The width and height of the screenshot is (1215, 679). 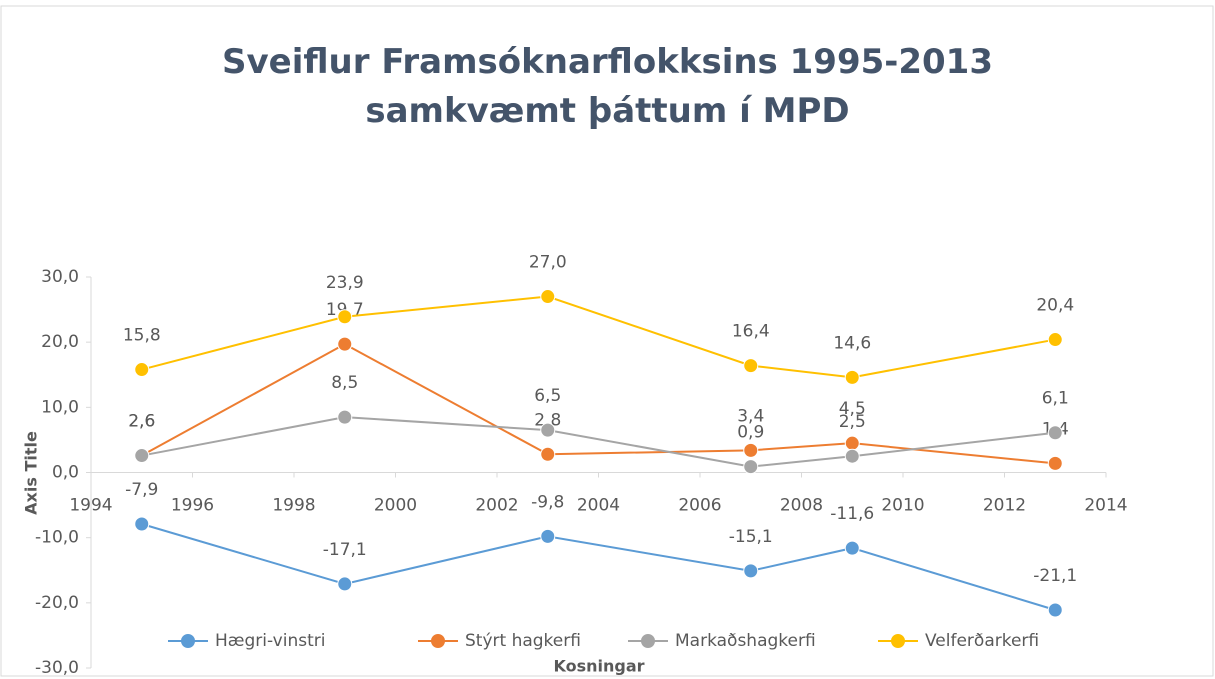 I want to click on data-label: 14,6, so click(x=852, y=343).